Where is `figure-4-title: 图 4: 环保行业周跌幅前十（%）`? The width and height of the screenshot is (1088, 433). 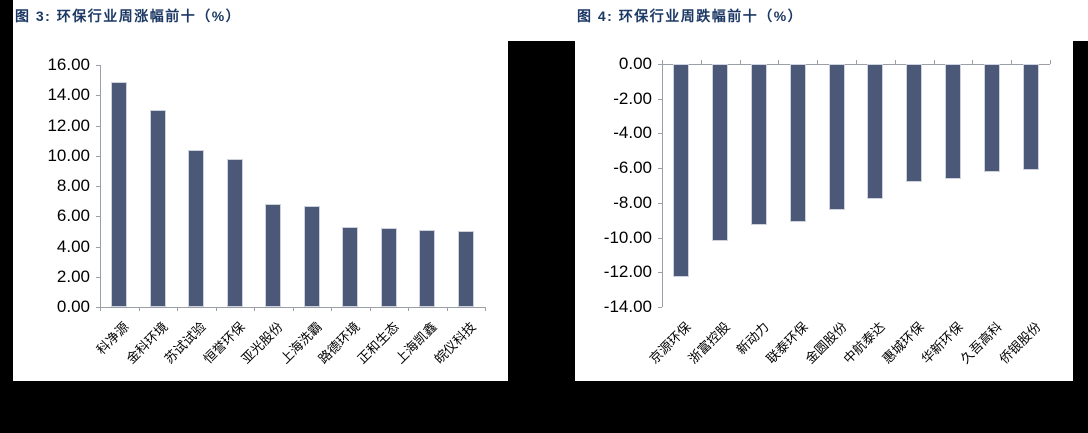 figure-4-title: 图 4: 环保行业周跌幅前十（%） is located at coordinates (690, 16).